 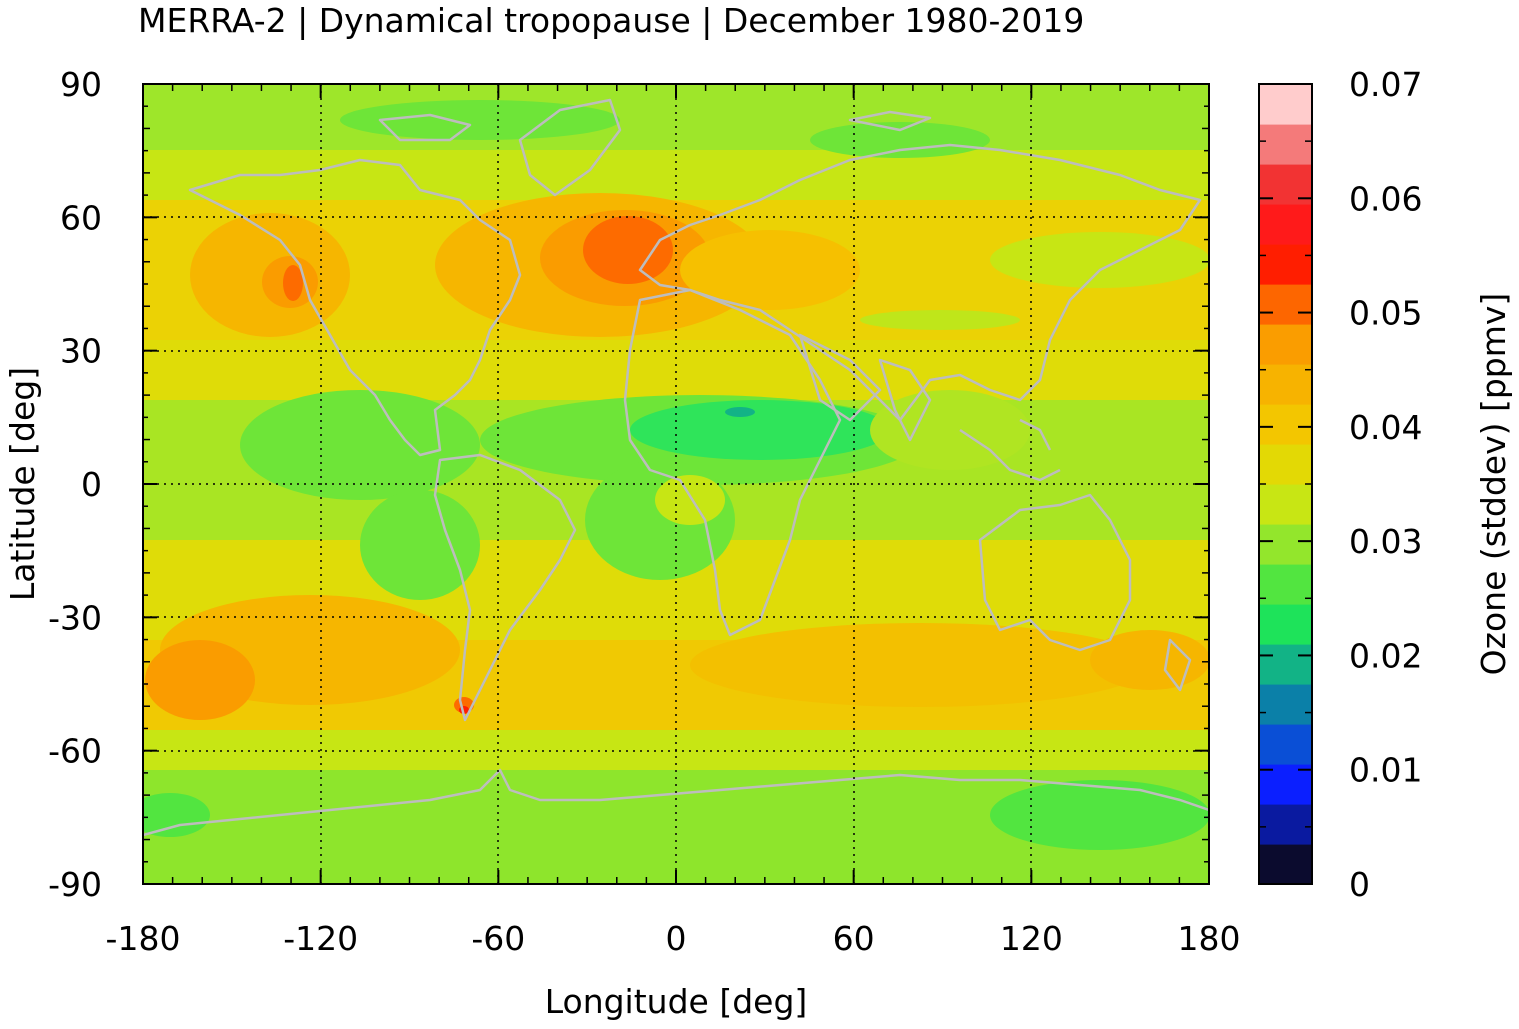 What do you see at coordinates (75, 884) in the screenshot?
I see `y-tick-label: -90` at bounding box center [75, 884].